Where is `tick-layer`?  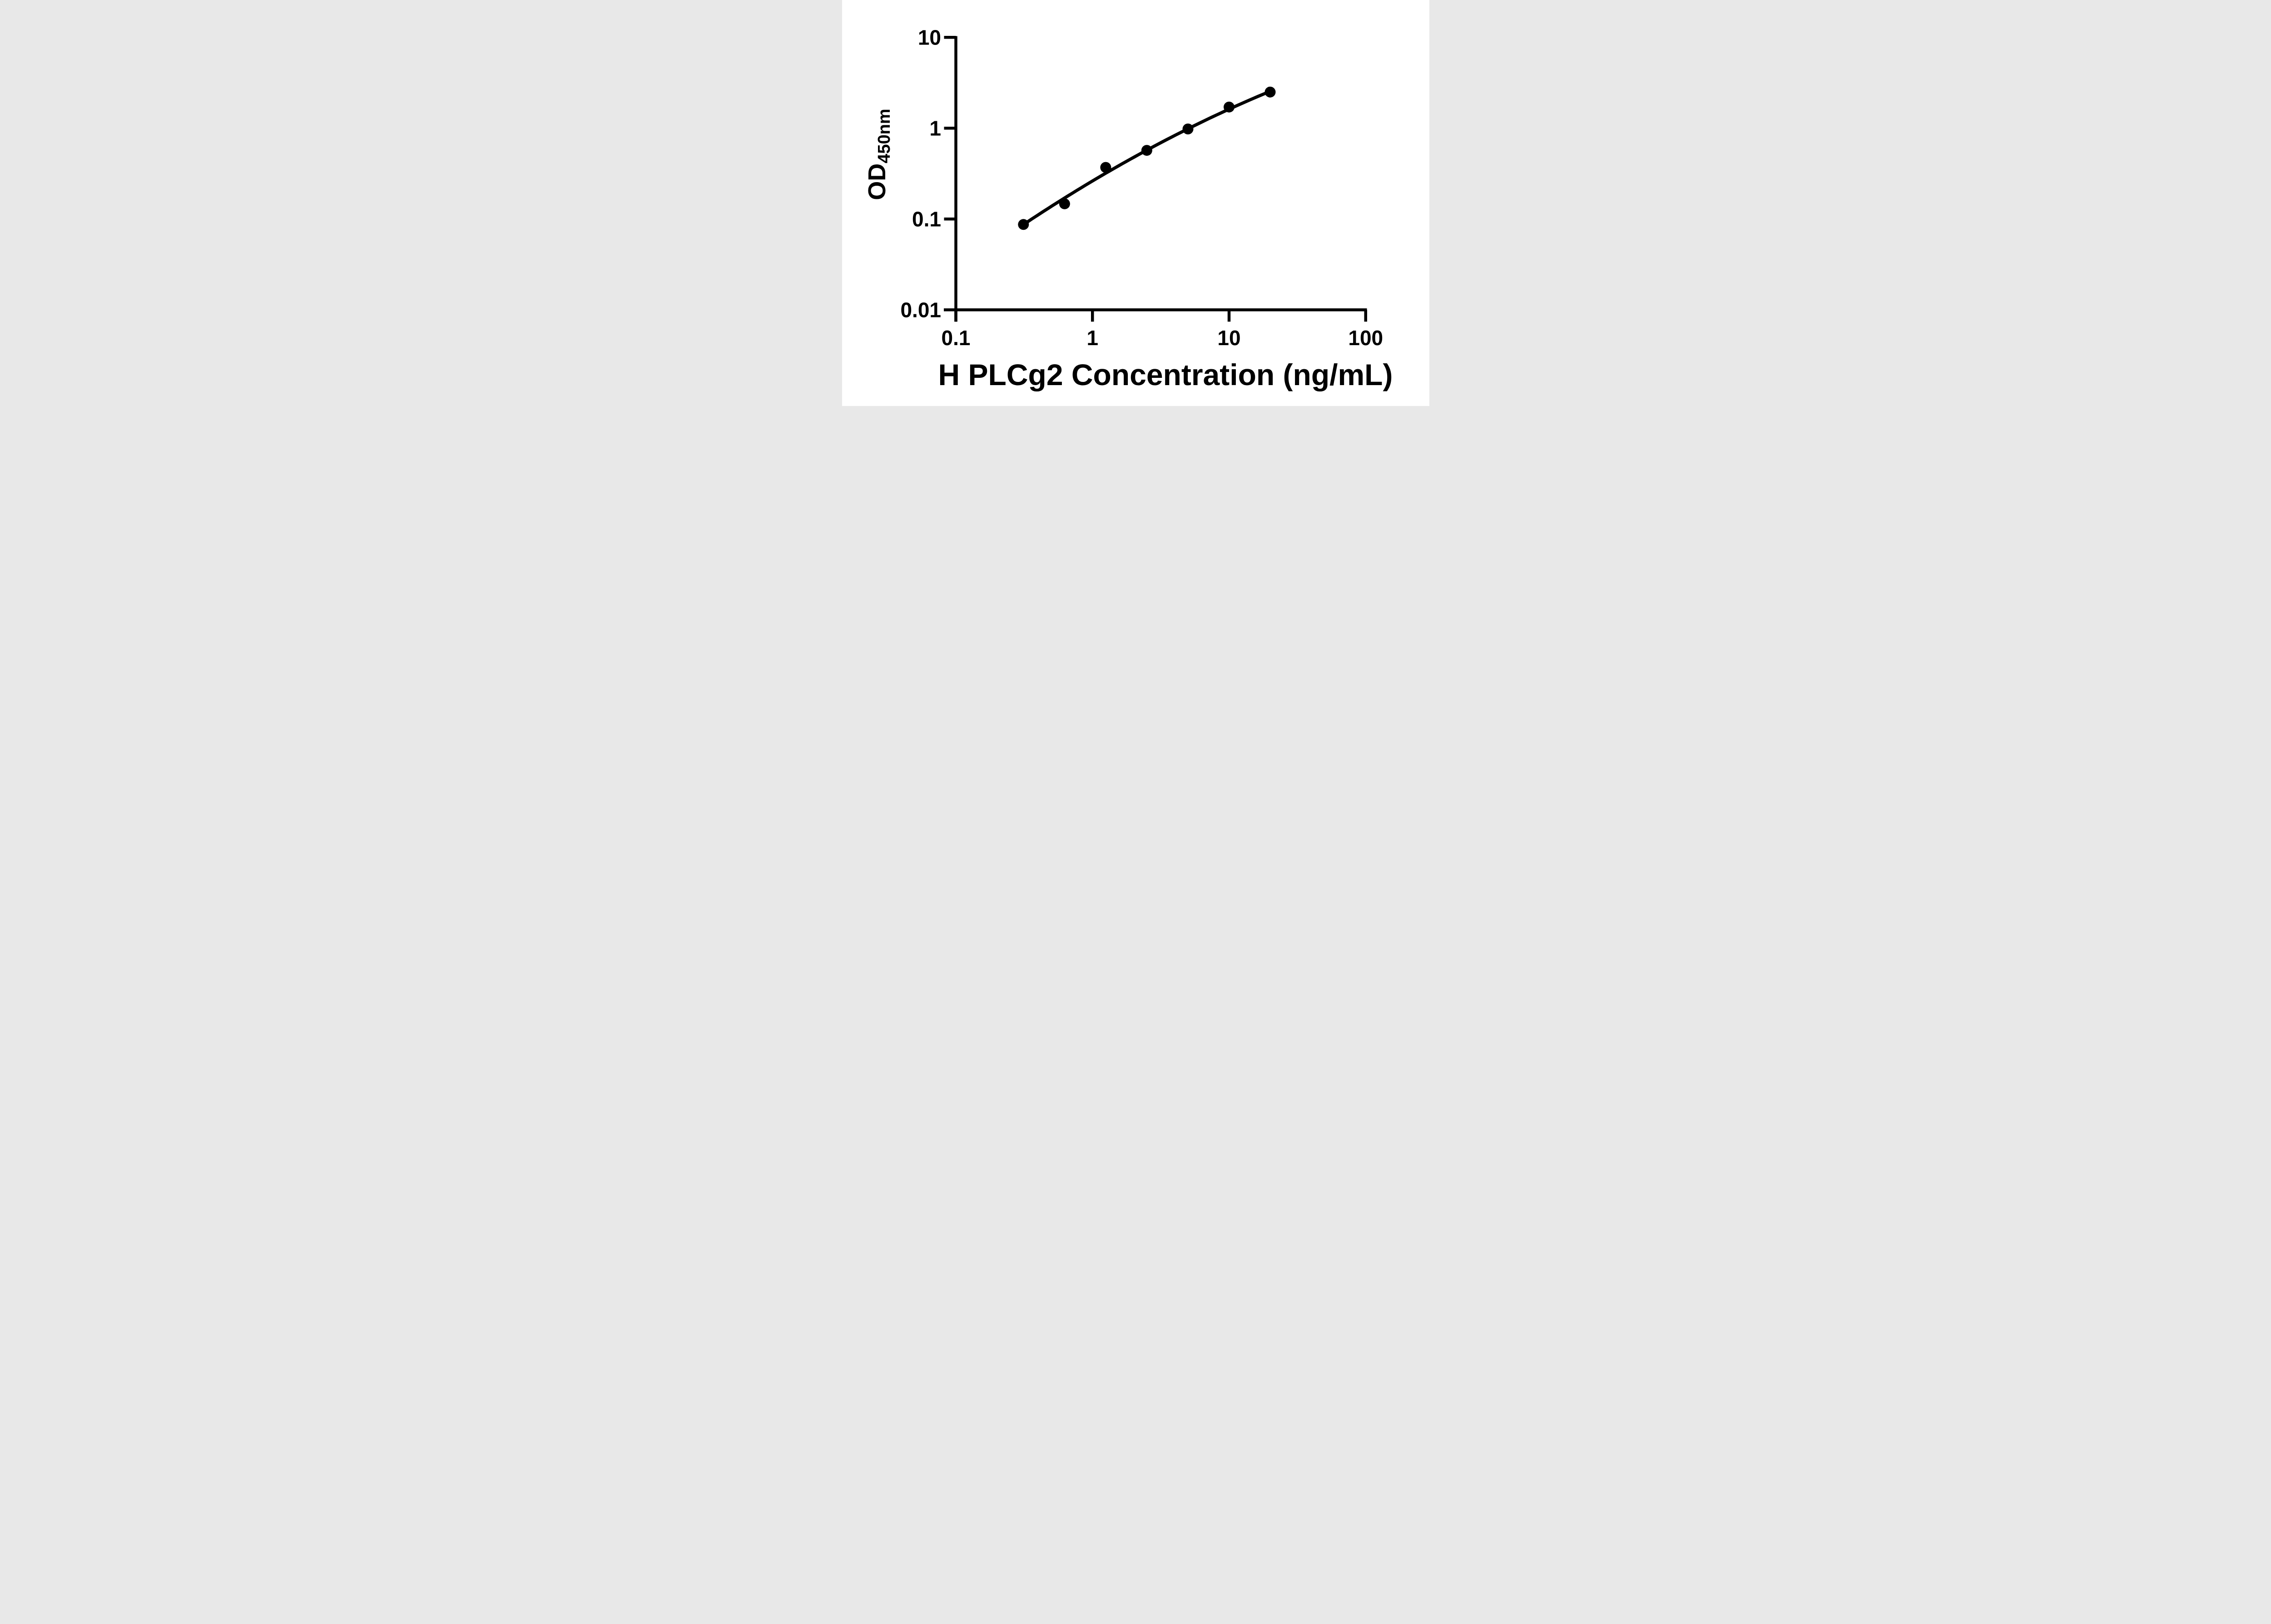
tick-layer is located at coordinates (1155, 179).